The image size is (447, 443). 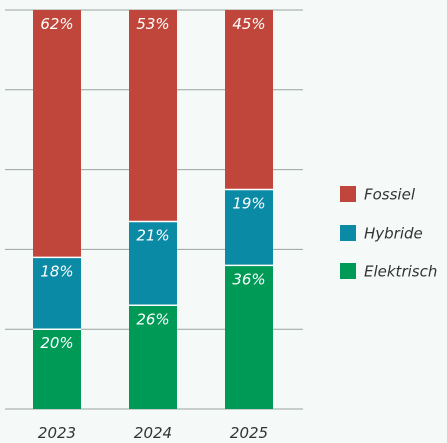 I want to click on x-axis-ticks: 2023 2024 2025, so click(x=153, y=433).